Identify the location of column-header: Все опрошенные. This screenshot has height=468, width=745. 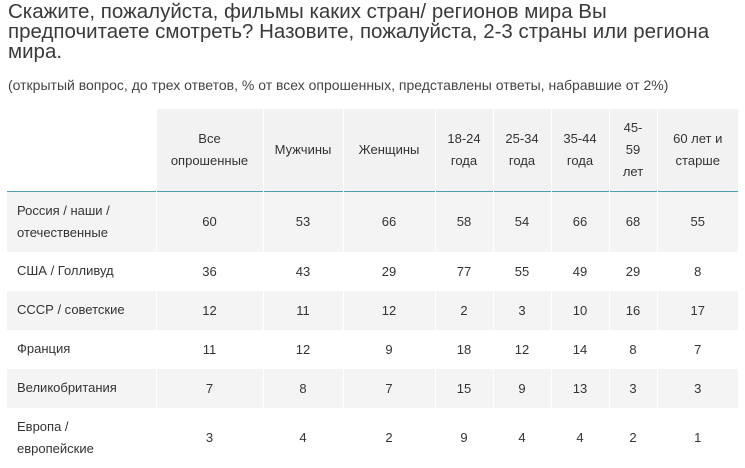
(209, 150).